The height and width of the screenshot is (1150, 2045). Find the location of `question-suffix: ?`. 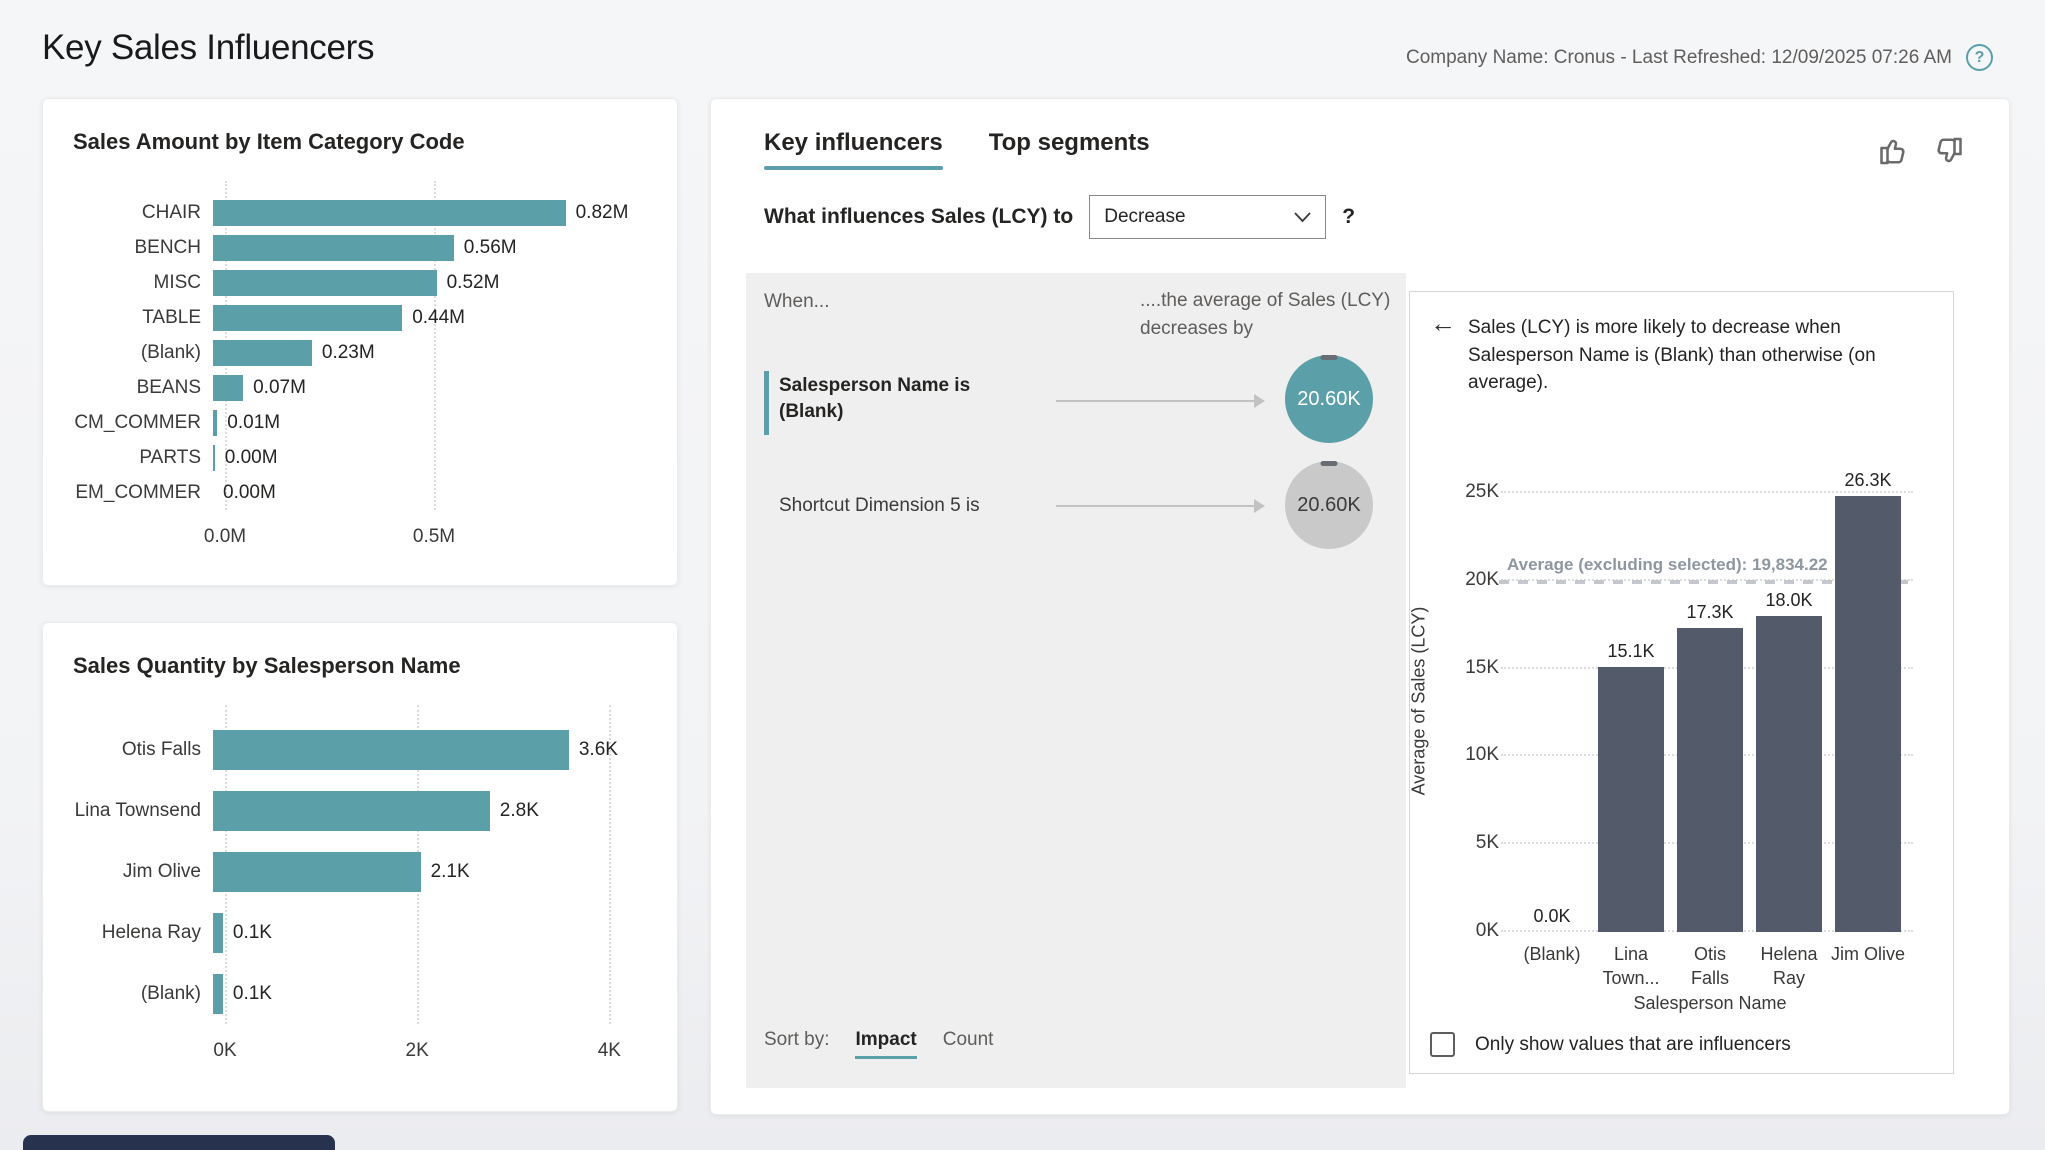

question-suffix: ? is located at coordinates (1349, 216).